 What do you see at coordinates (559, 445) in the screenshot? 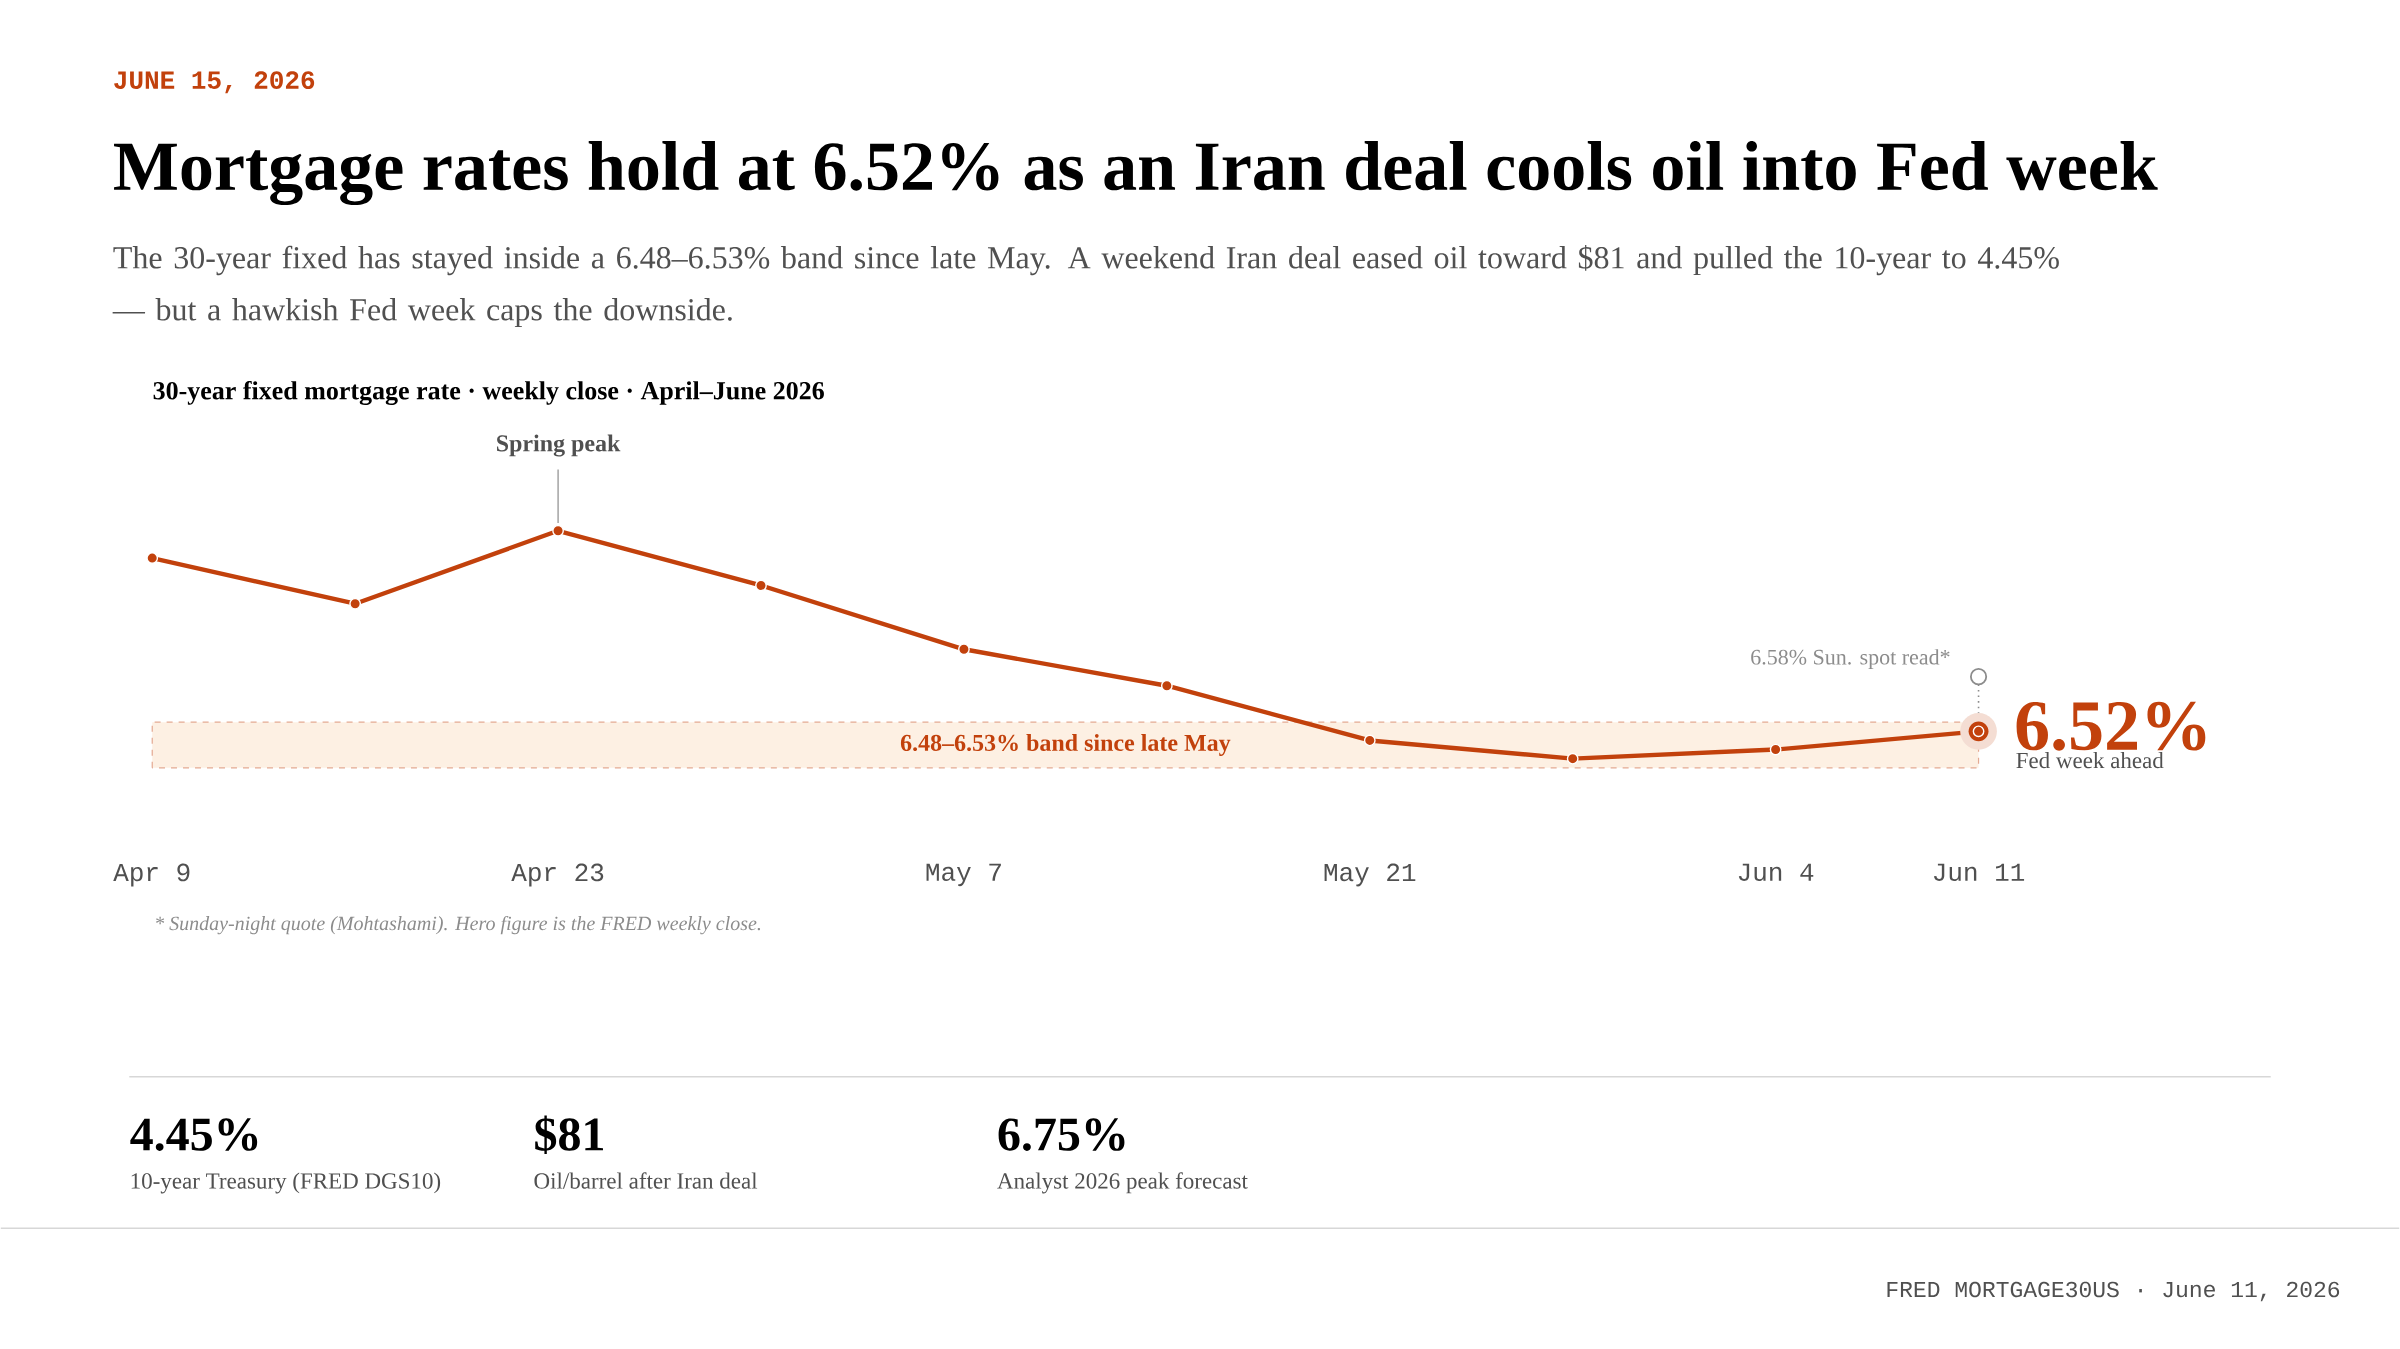
I see `annotation: Spring peak` at bounding box center [559, 445].